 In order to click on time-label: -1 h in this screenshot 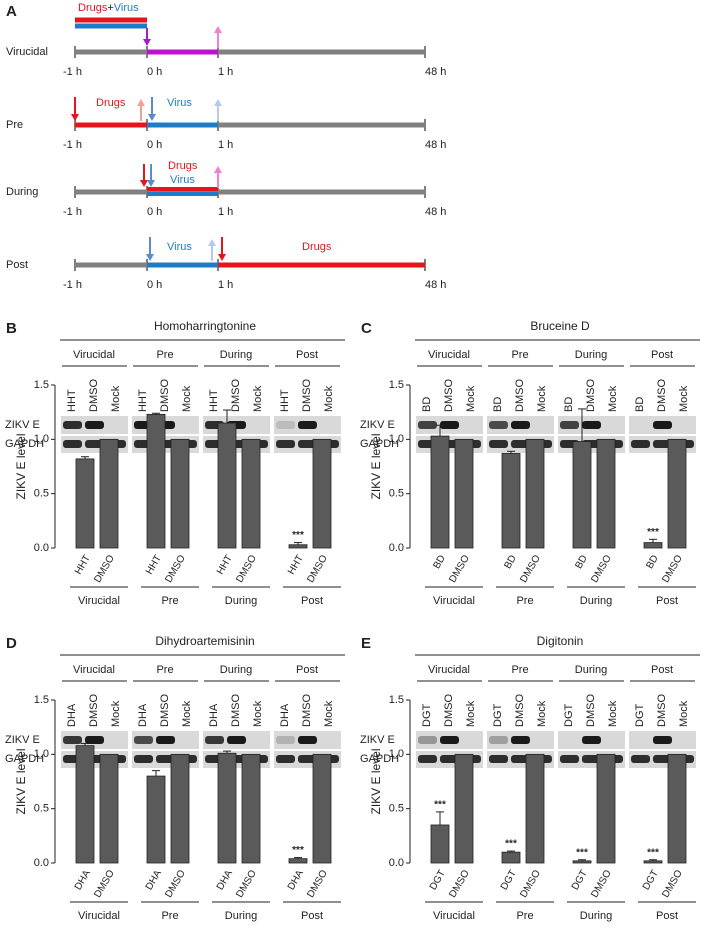, I will do `click(72, 72)`.